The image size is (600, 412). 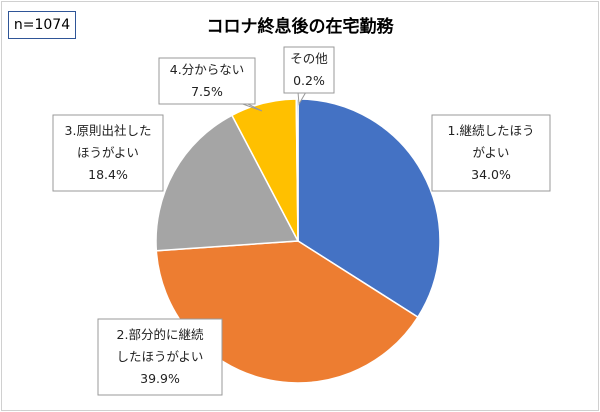 I want to click on slice-category-label: 1.継続したほう, so click(x=491, y=130).